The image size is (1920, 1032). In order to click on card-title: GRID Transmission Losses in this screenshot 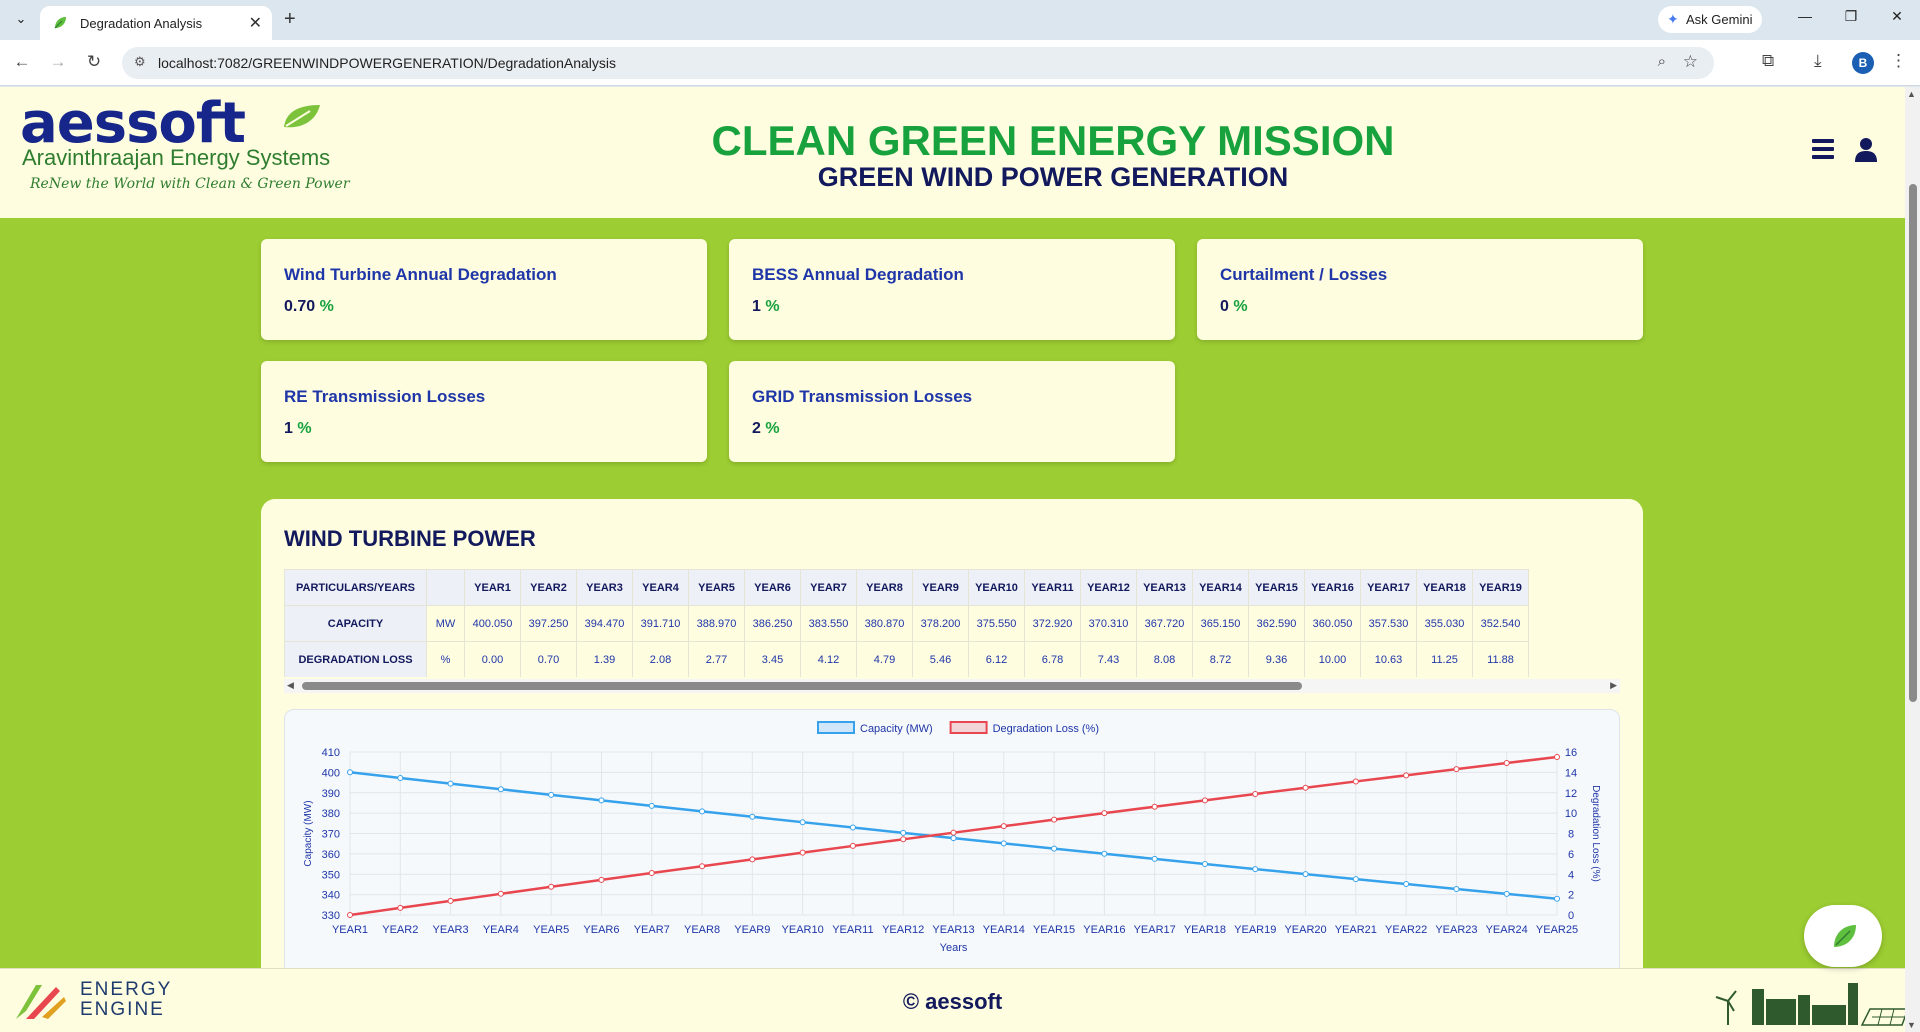, I will do `click(862, 396)`.